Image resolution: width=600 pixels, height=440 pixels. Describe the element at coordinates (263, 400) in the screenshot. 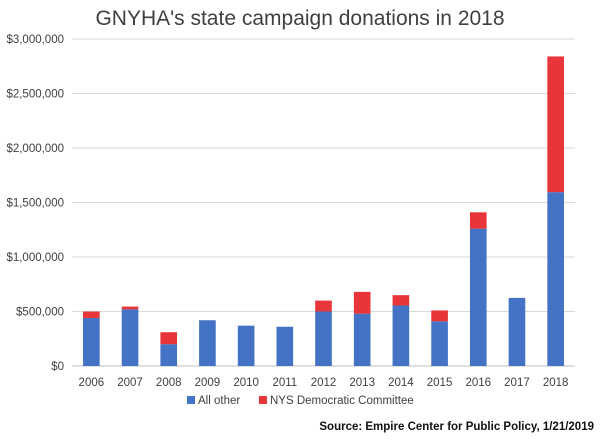

I see `legend-swatch-nys-democratic-committee` at that location.